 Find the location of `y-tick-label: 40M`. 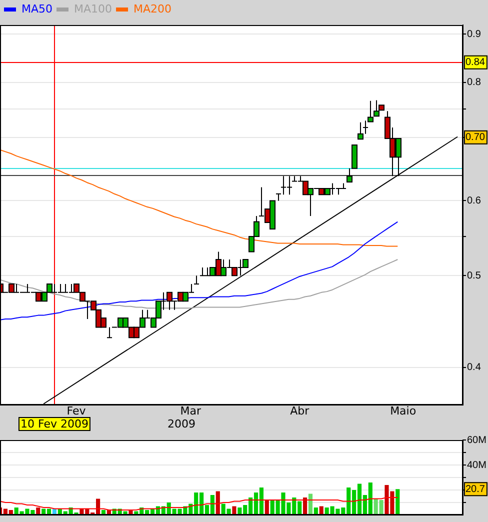

y-tick-label: 40M is located at coordinates (476, 465).